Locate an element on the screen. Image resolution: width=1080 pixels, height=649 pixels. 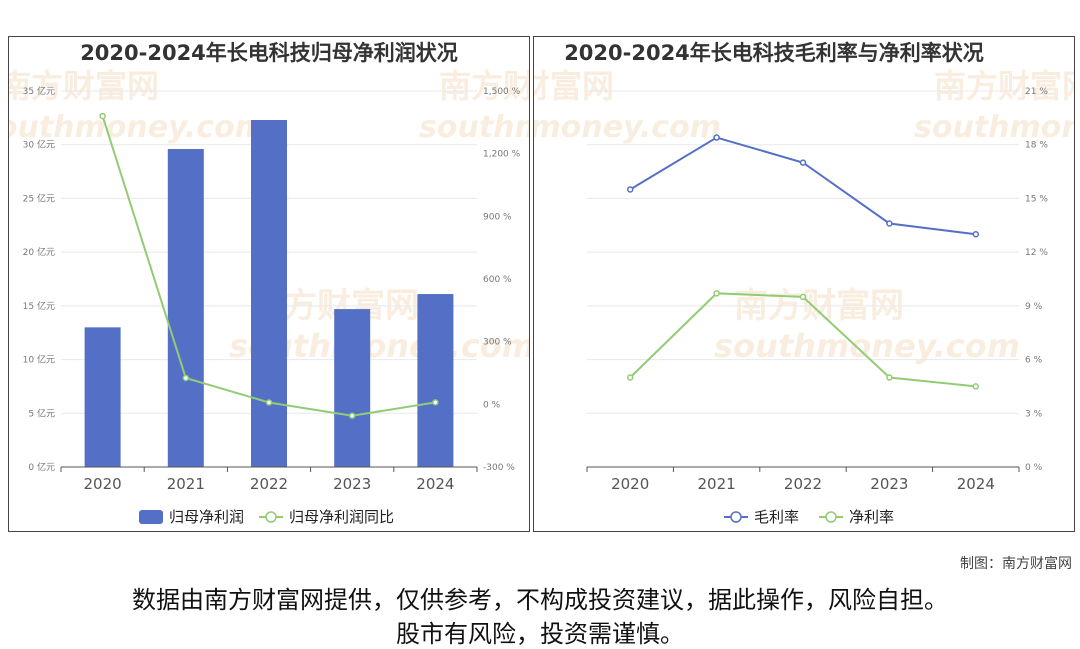
series-0-point-2022 is located at coordinates (803, 162).